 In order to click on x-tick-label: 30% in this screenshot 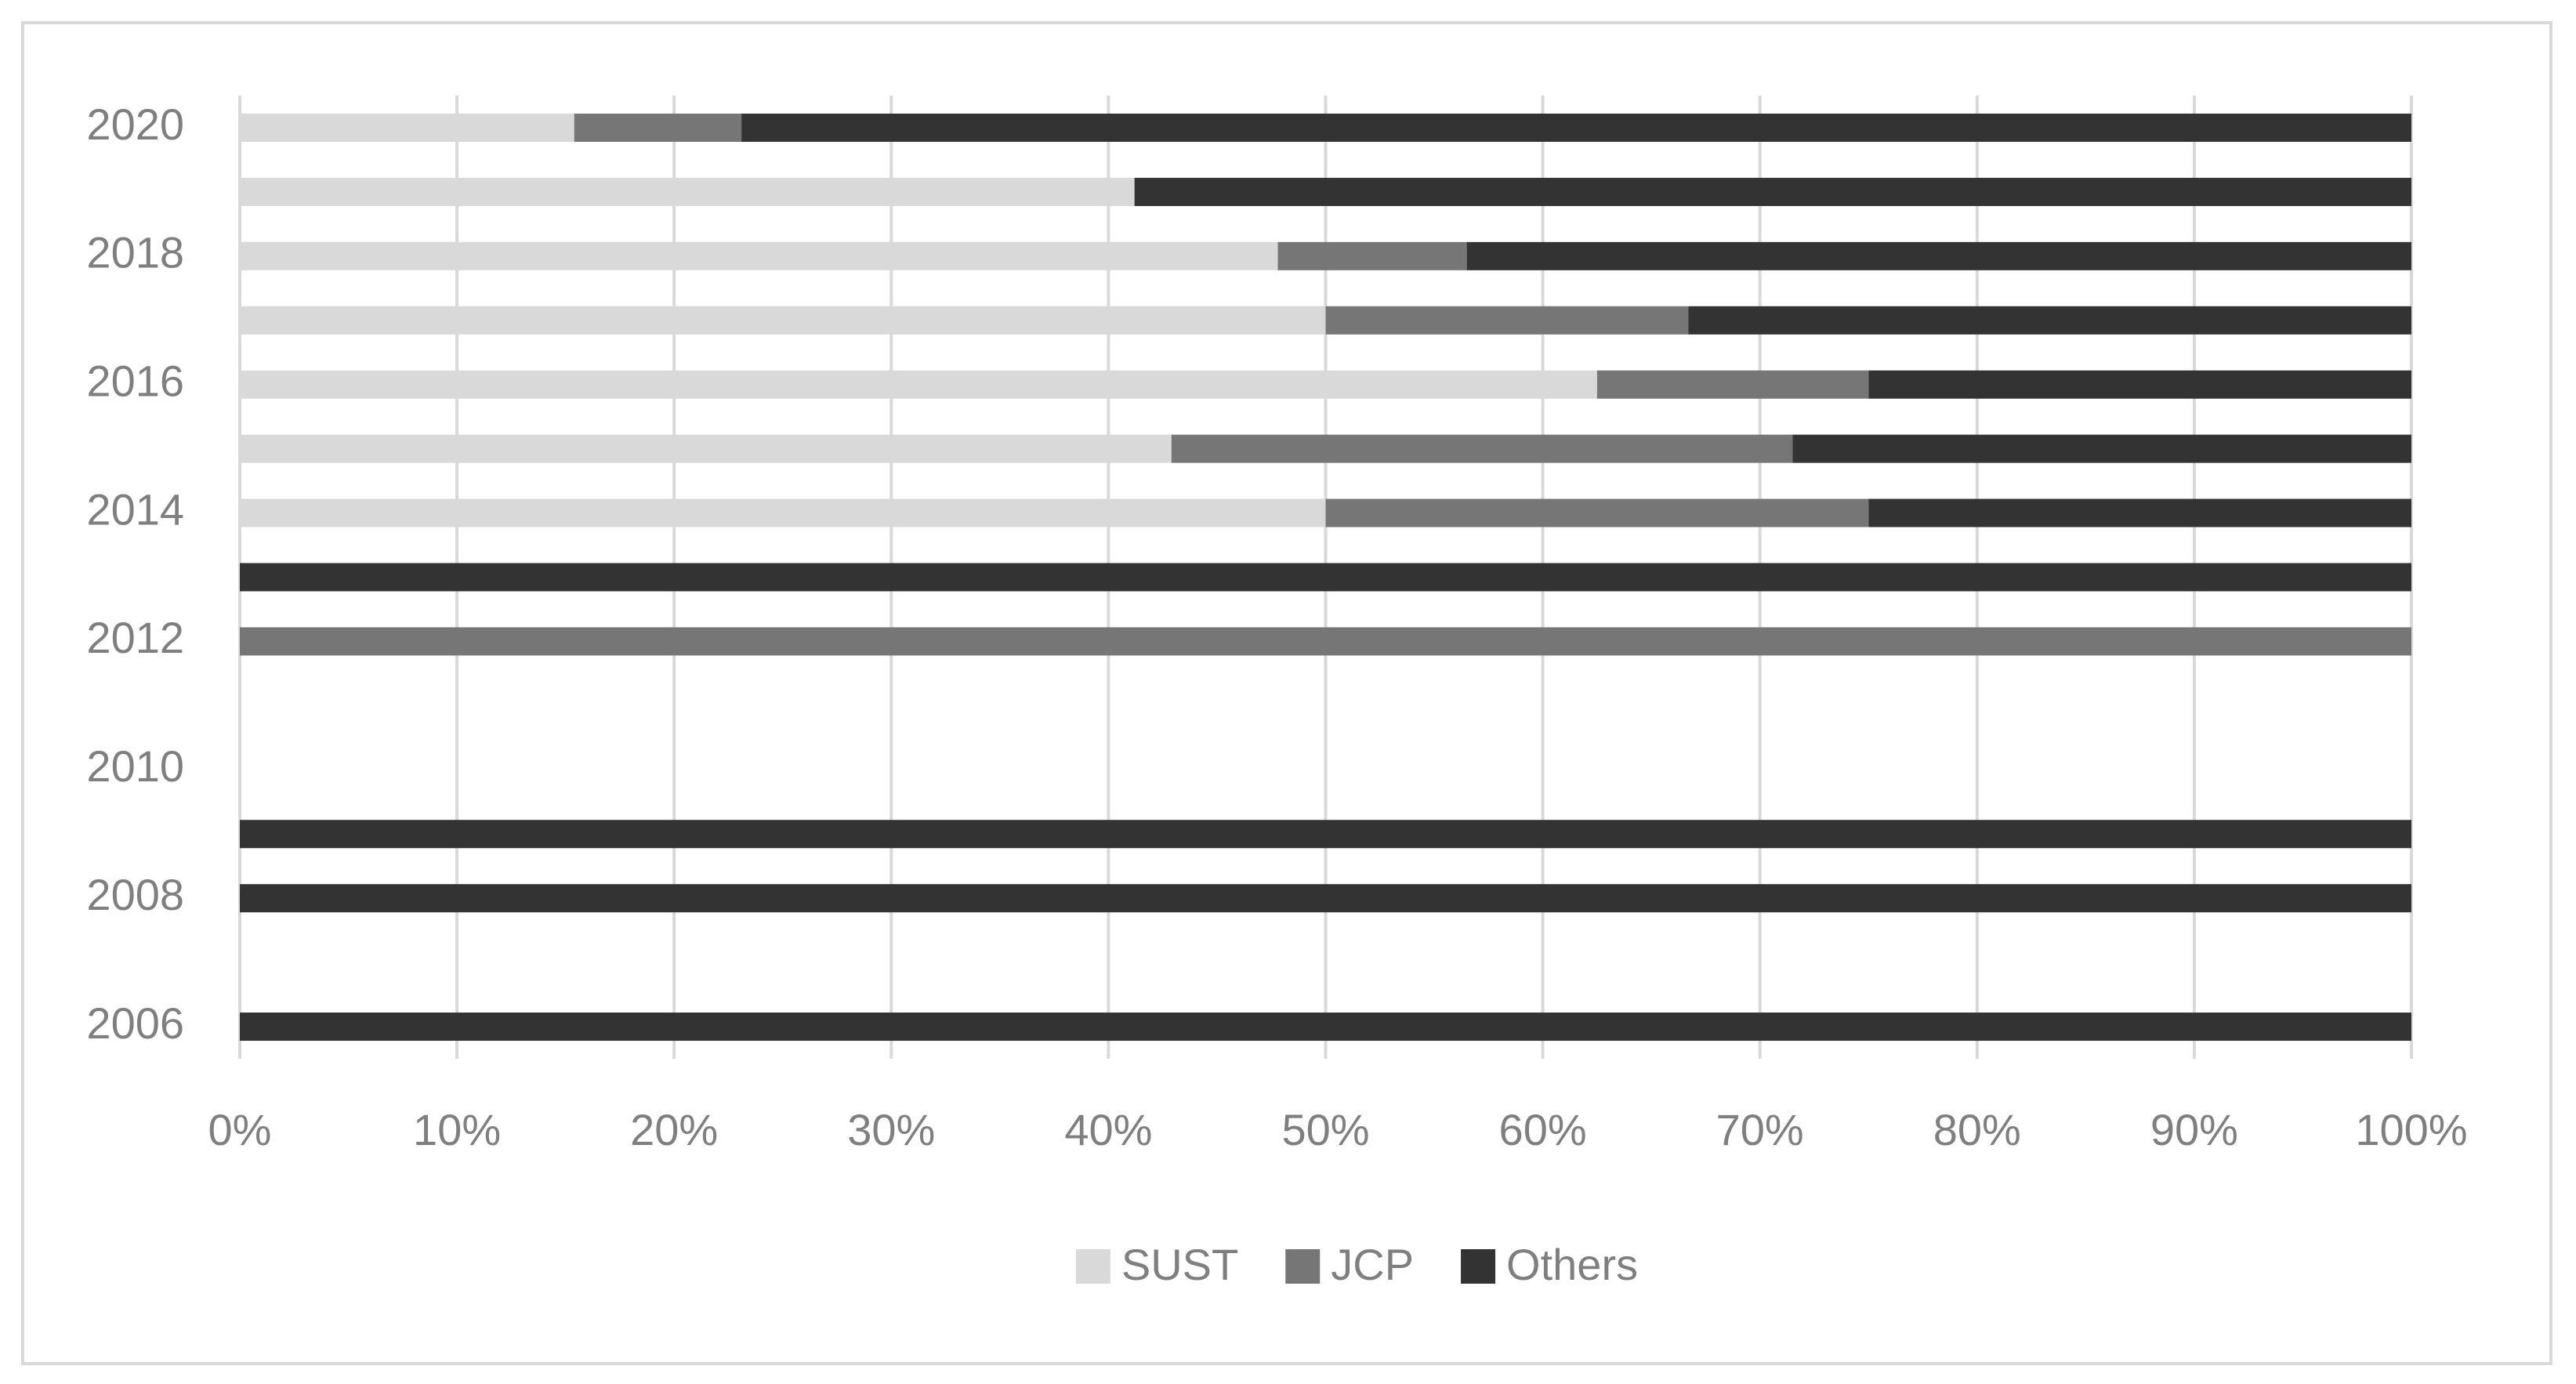, I will do `click(891, 1129)`.